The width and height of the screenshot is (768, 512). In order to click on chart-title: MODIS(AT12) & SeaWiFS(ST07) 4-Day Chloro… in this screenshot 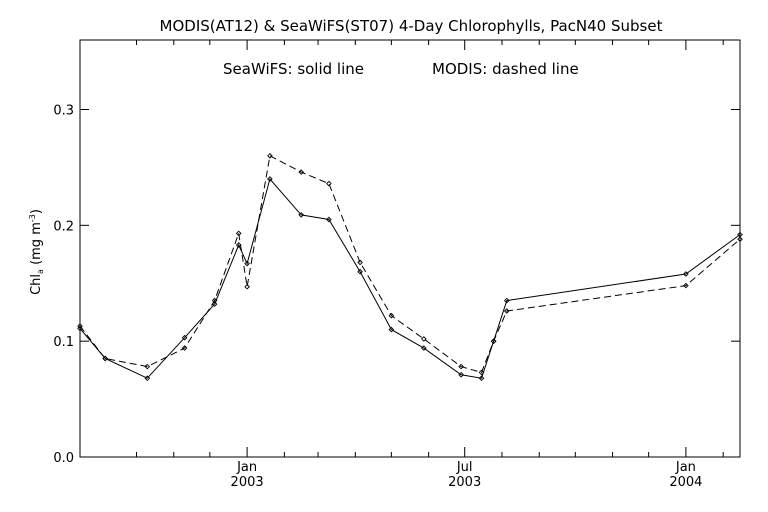, I will do `click(411, 26)`.